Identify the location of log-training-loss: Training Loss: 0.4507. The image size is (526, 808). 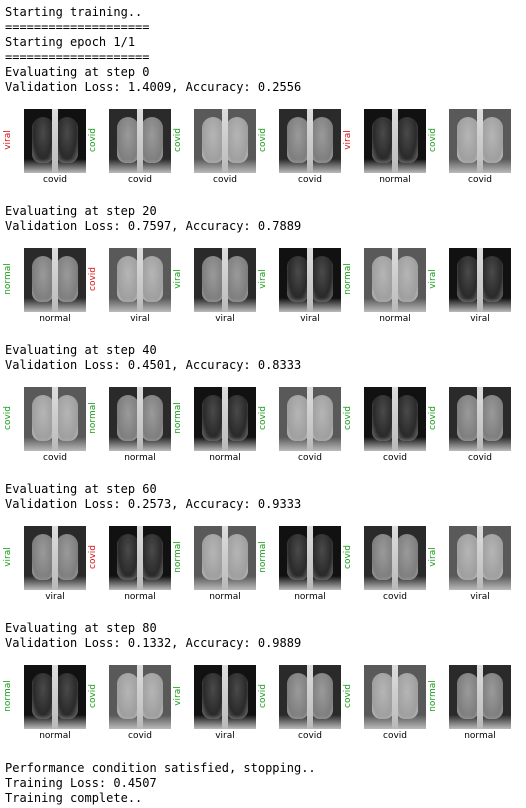
(81, 783).